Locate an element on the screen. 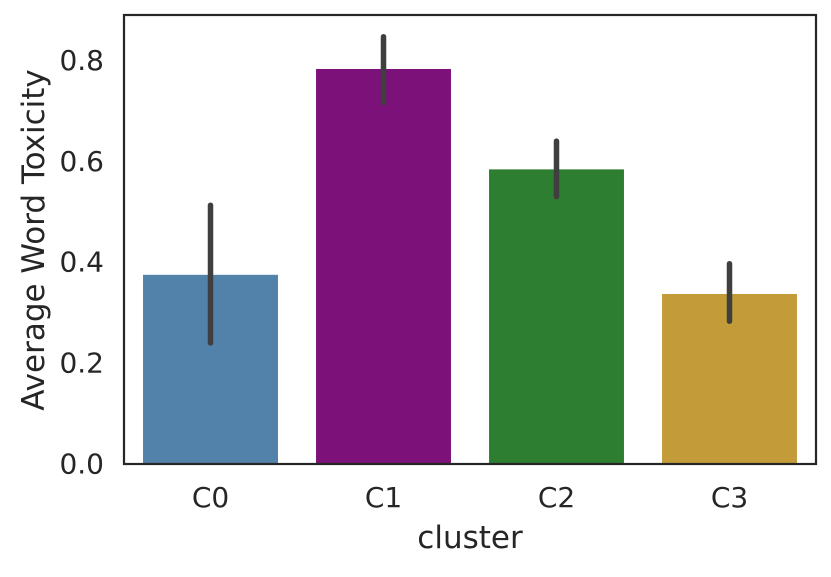 This screenshot has height=577, width=831. bar-c1 is located at coordinates (383, 266).